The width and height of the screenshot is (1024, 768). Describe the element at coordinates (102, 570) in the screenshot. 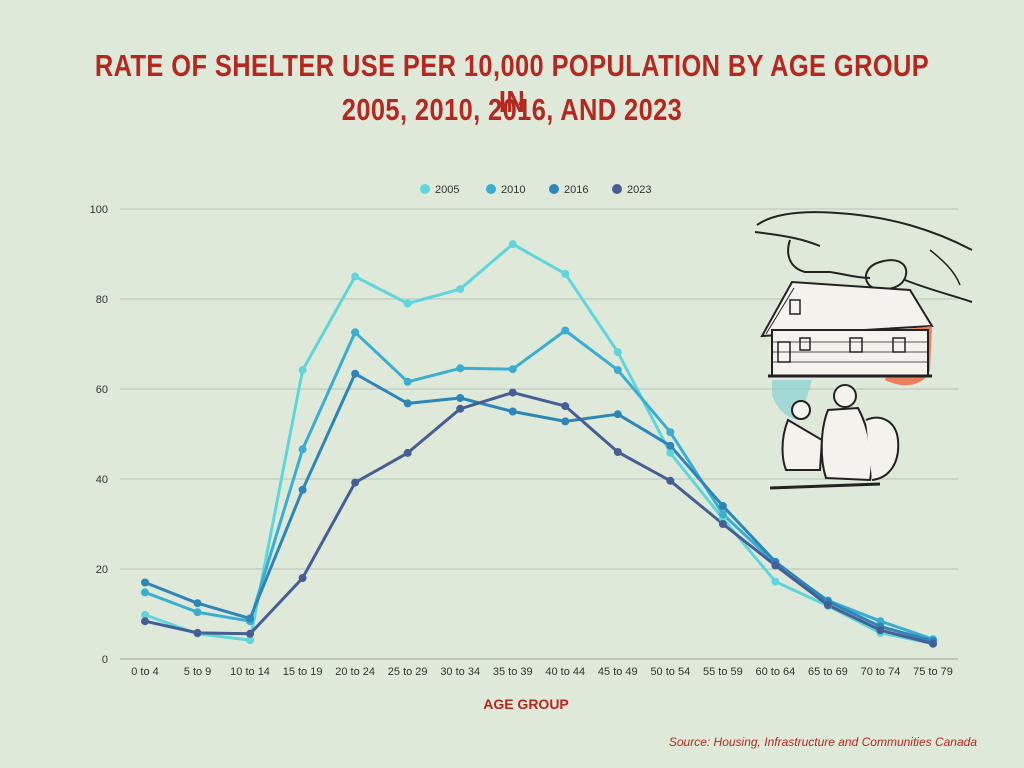

I see `y-tick-label: 20` at that location.